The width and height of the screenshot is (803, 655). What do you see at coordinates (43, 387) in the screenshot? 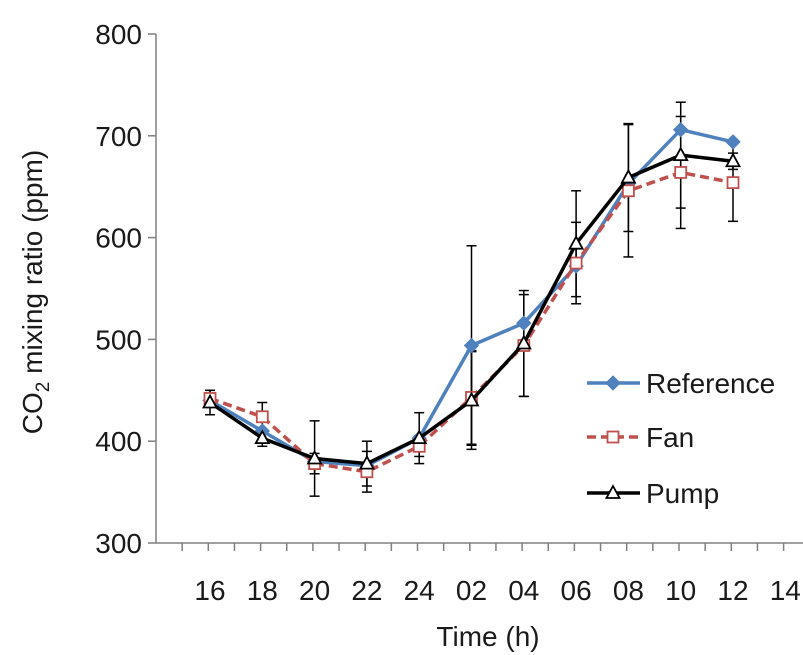
I see `y-axis-title-sub: 2` at bounding box center [43, 387].